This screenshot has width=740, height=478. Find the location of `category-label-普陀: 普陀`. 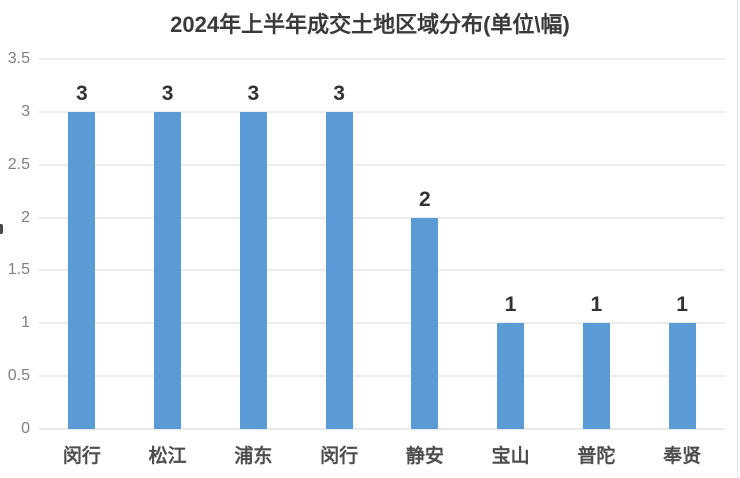

category-label-普陀: 普陀 is located at coordinates (596, 456).